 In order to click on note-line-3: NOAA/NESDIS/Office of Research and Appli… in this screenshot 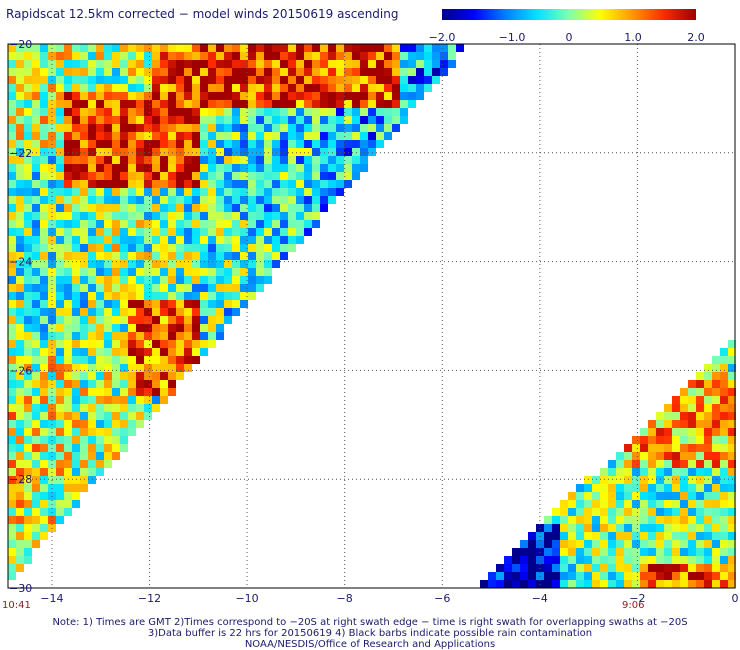, I will do `click(370, 644)`.